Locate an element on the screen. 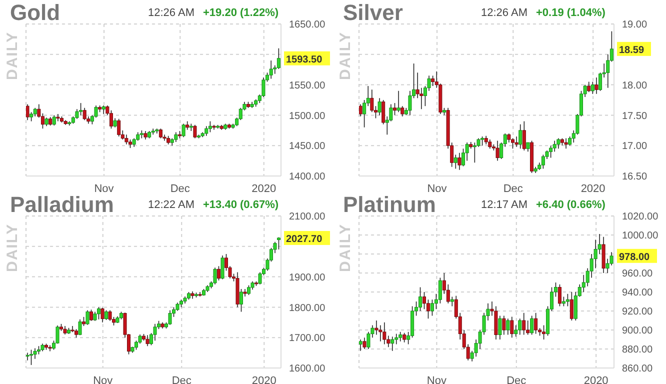 The height and width of the screenshot is (384, 666). y-tick-label: 1900.00 is located at coordinates (307, 278).